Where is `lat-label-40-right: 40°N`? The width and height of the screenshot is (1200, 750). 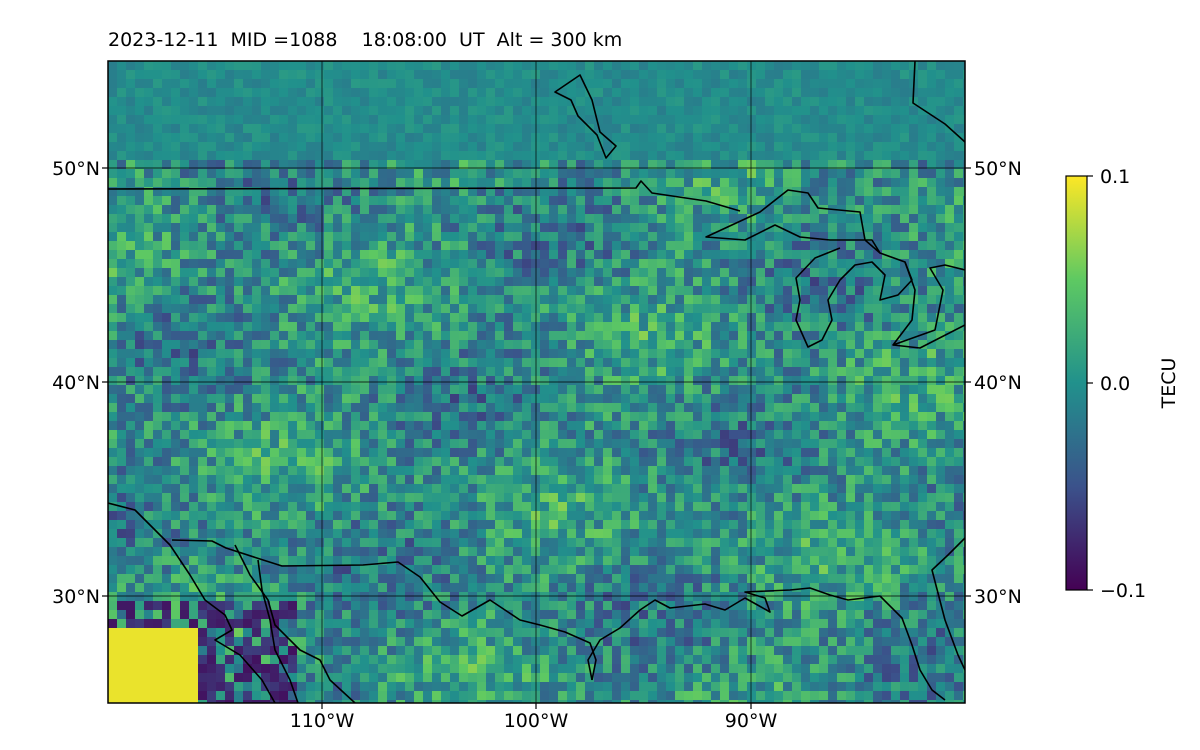 lat-label-40-right: 40°N is located at coordinates (998, 383).